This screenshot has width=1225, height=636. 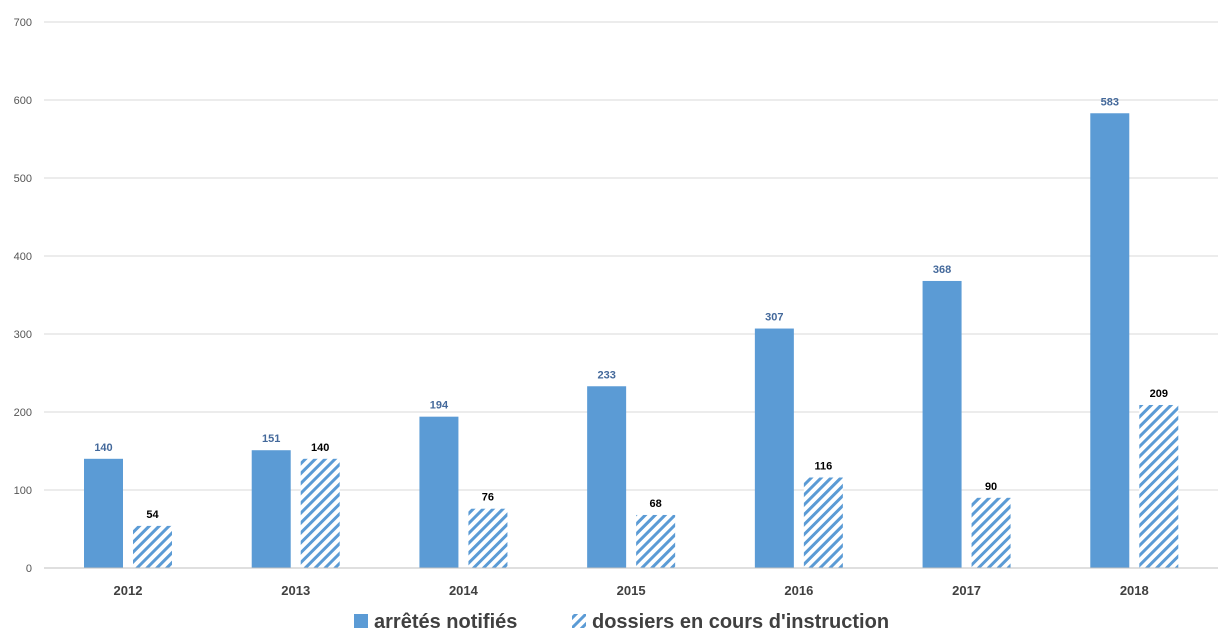 What do you see at coordinates (823, 467) in the screenshot?
I see `data-label: 116` at bounding box center [823, 467].